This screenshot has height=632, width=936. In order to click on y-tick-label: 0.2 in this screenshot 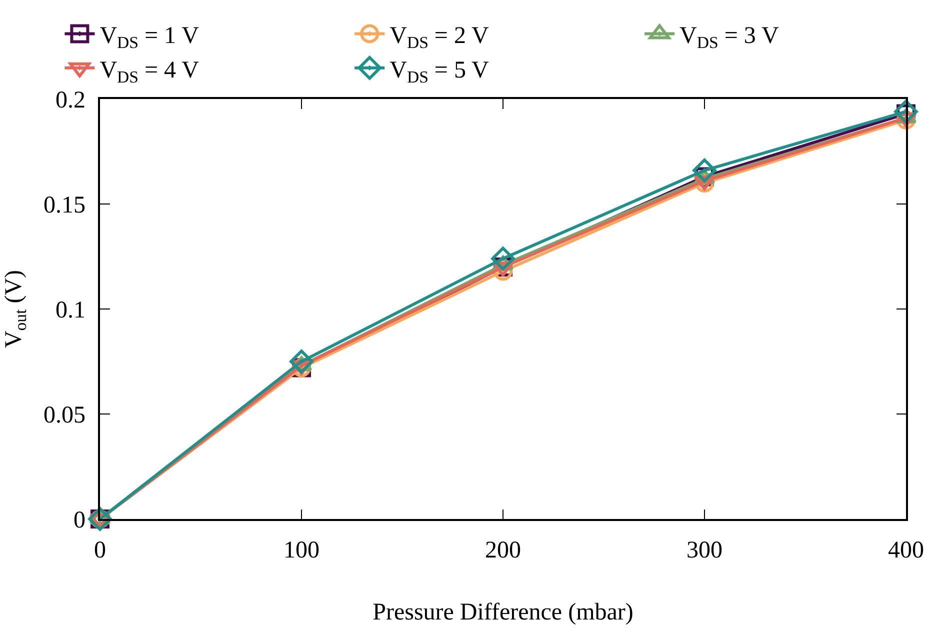, I will do `click(70, 100)`.